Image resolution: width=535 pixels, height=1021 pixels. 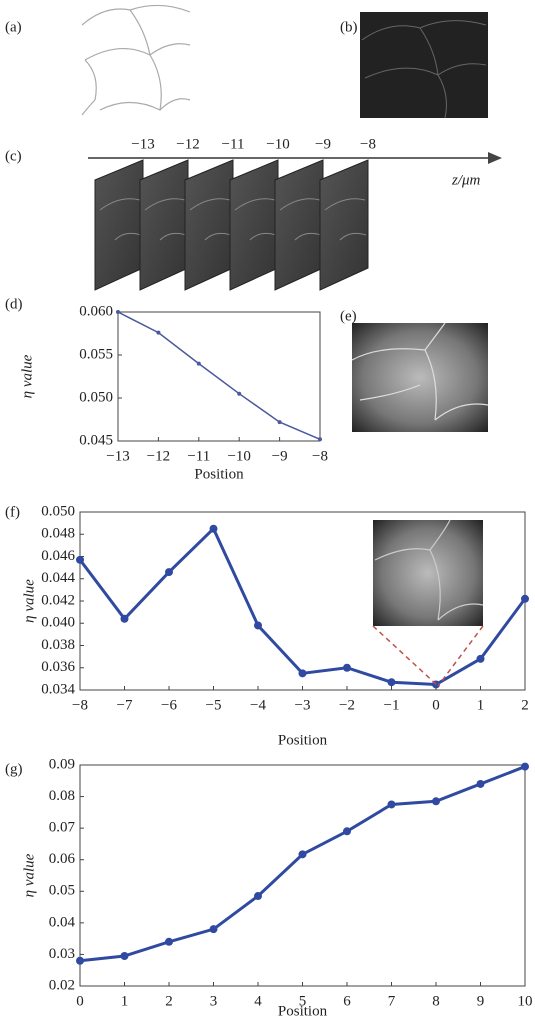 I want to click on x-tick-label: −6, so click(x=169, y=705).